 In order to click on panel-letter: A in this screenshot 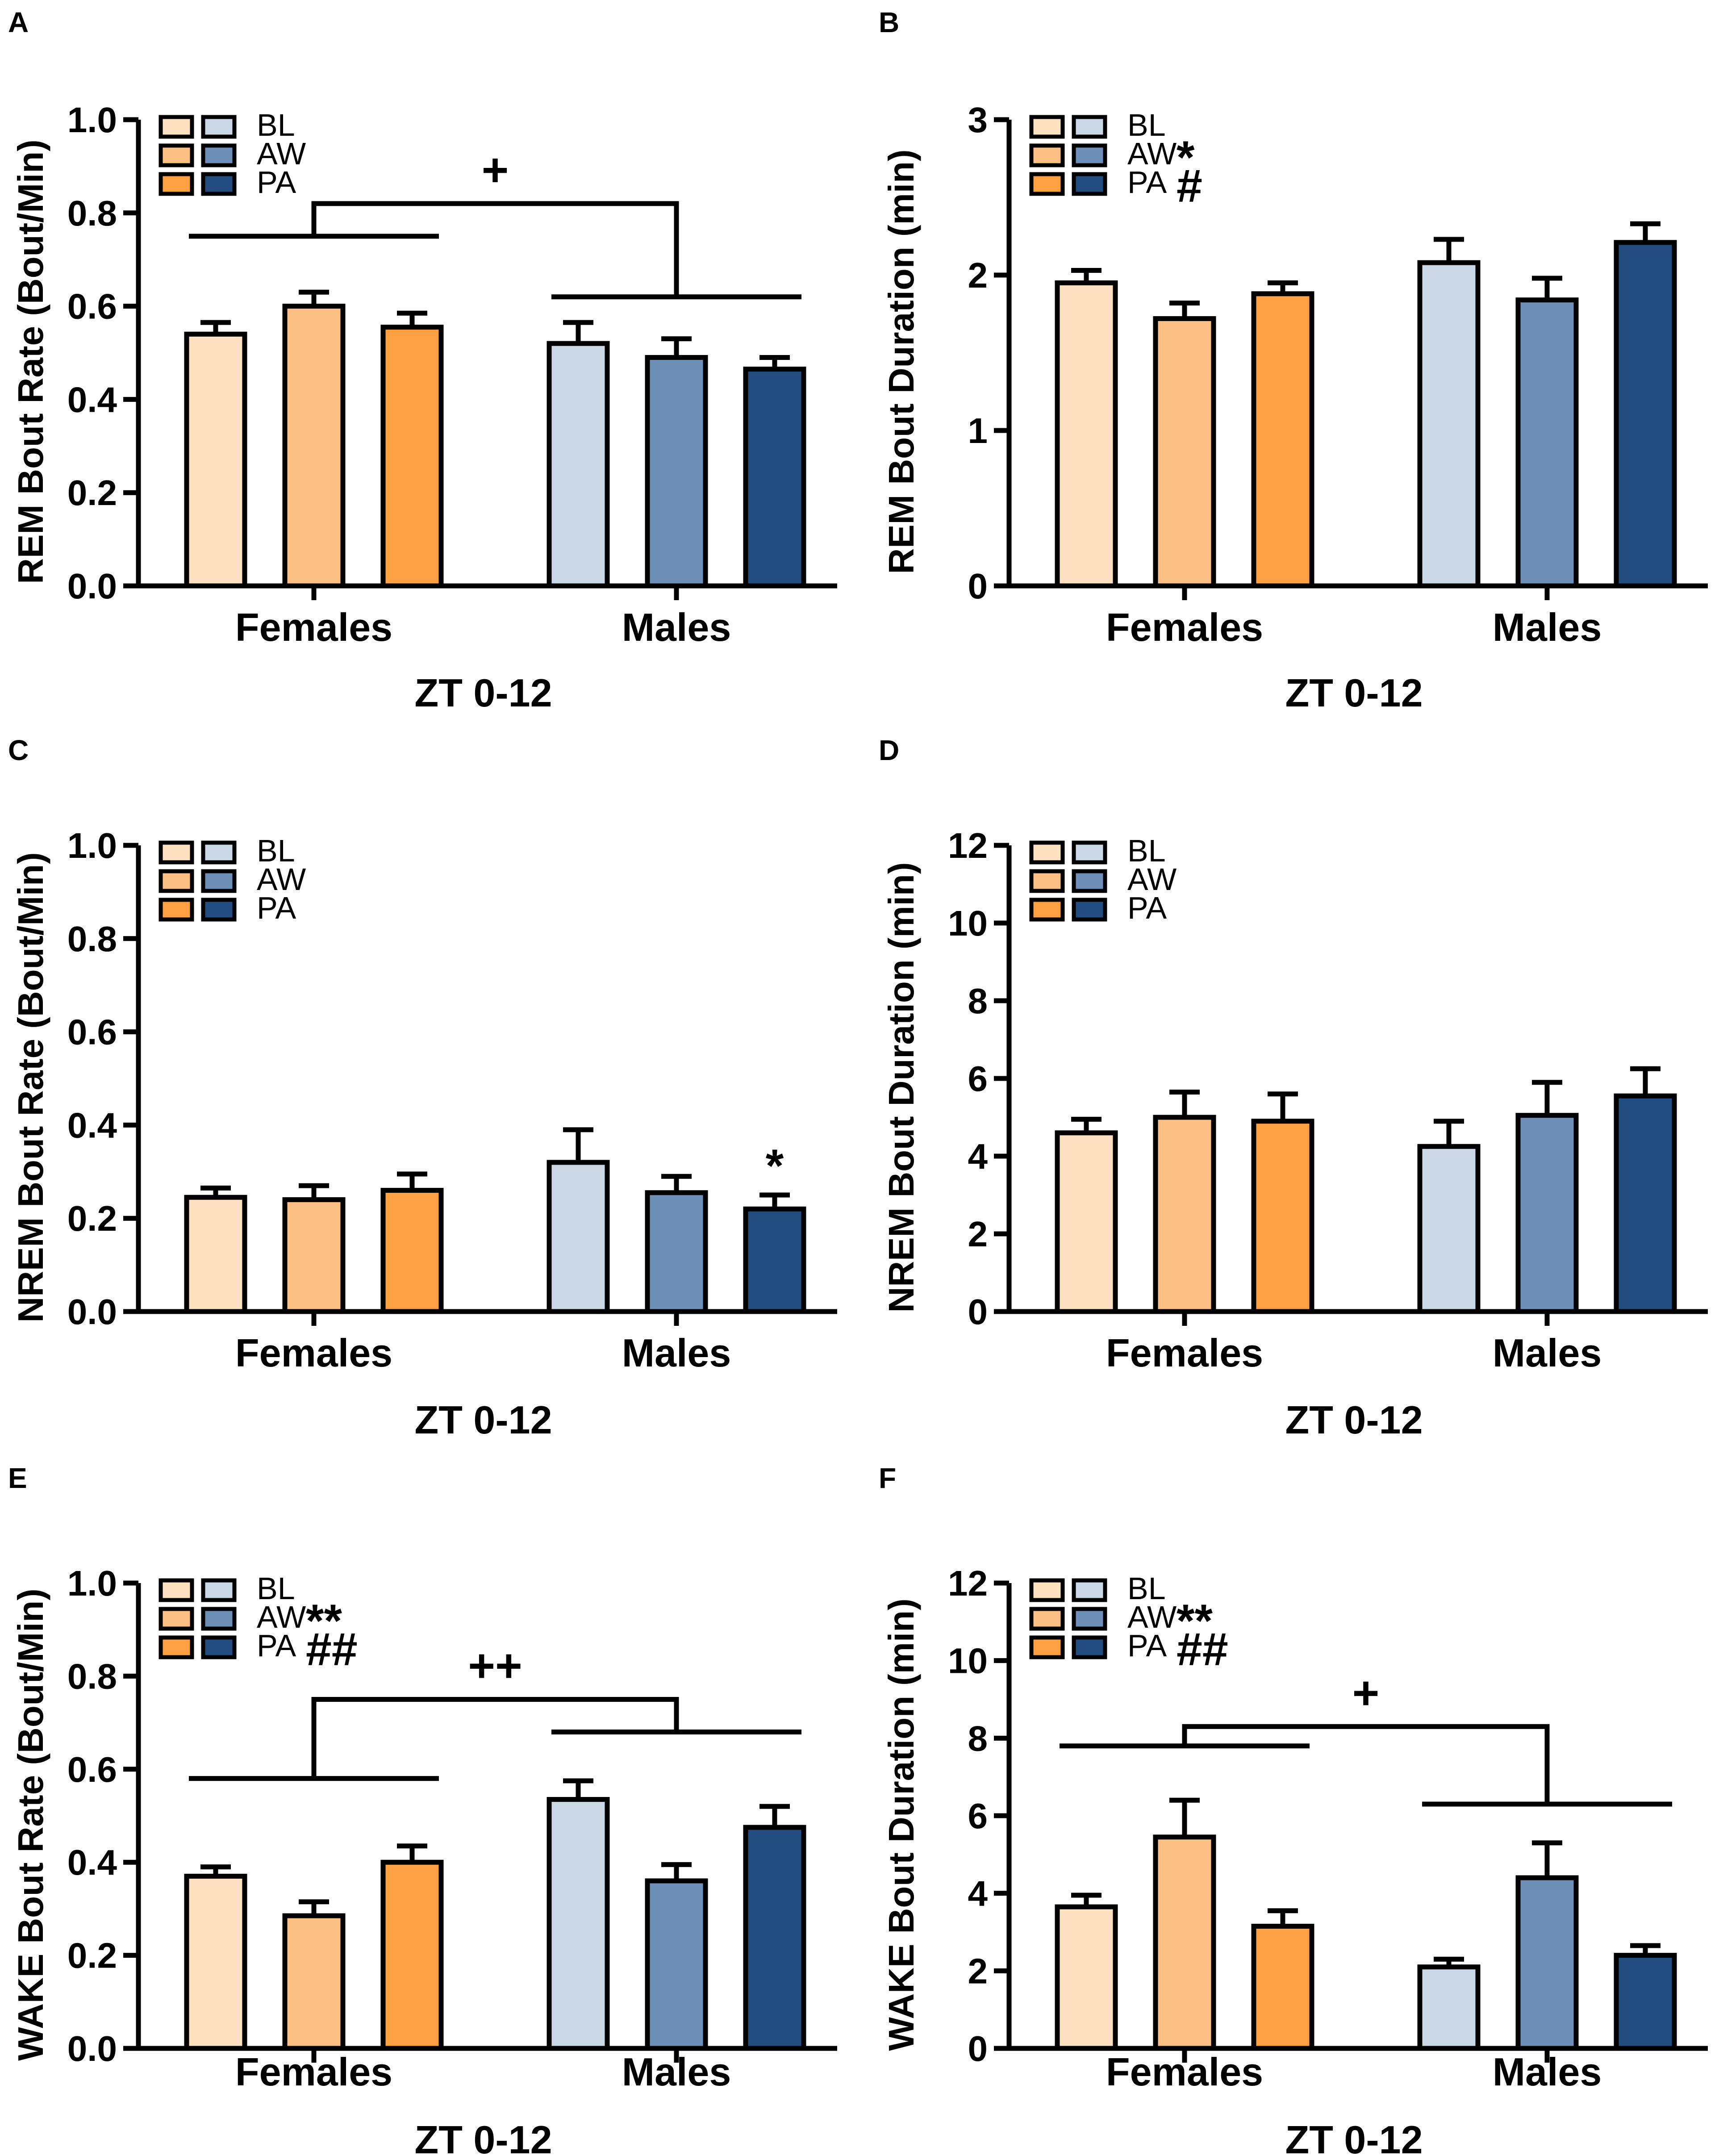, I will do `click(18, 22)`.